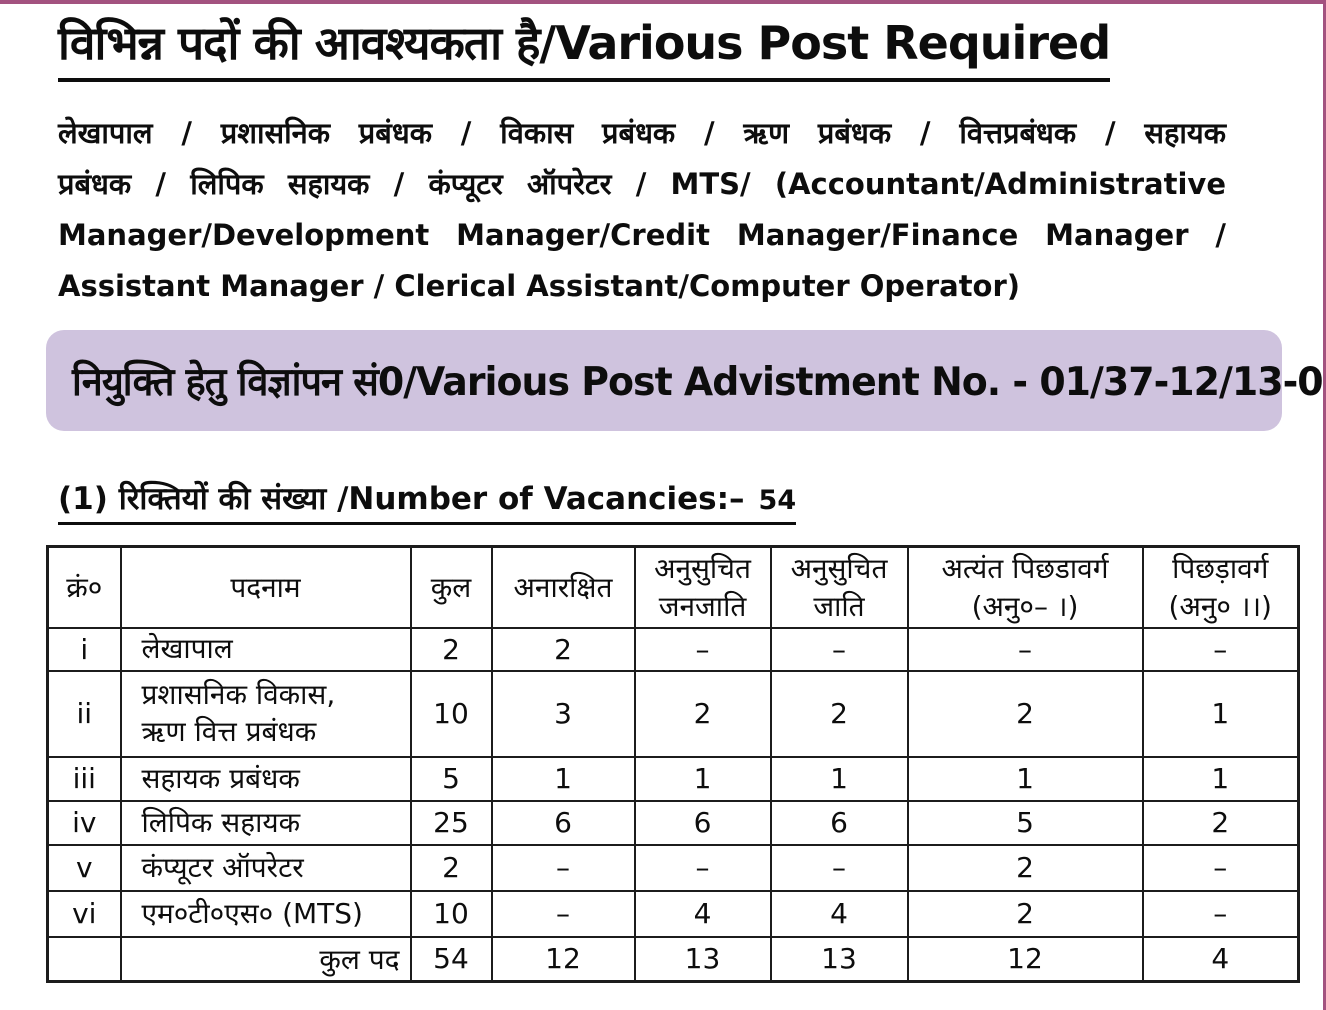 Image resolution: width=1326 pixels, height=1010 pixels. What do you see at coordinates (839, 587) in the screenshot?
I see `header-scheduled-caste: अनुसुचित जाति` at bounding box center [839, 587].